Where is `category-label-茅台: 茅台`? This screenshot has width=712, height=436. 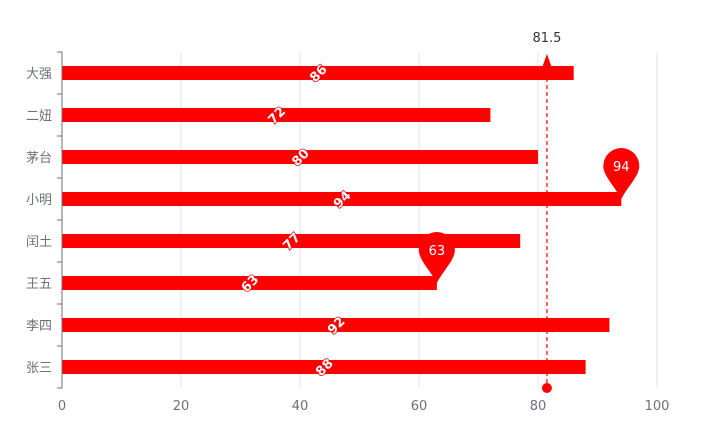
category-label-茅台: 茅台 is located at coordinates (39, 158).